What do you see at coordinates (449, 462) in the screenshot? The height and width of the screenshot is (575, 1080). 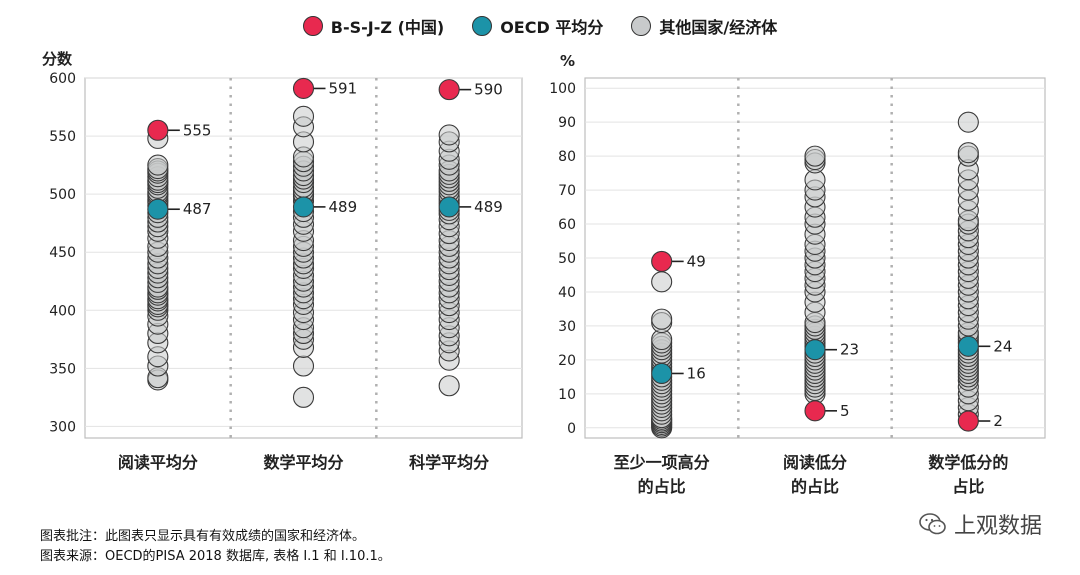 I see `x-category-label: 科学平均分` at bounding box center [449, 462].